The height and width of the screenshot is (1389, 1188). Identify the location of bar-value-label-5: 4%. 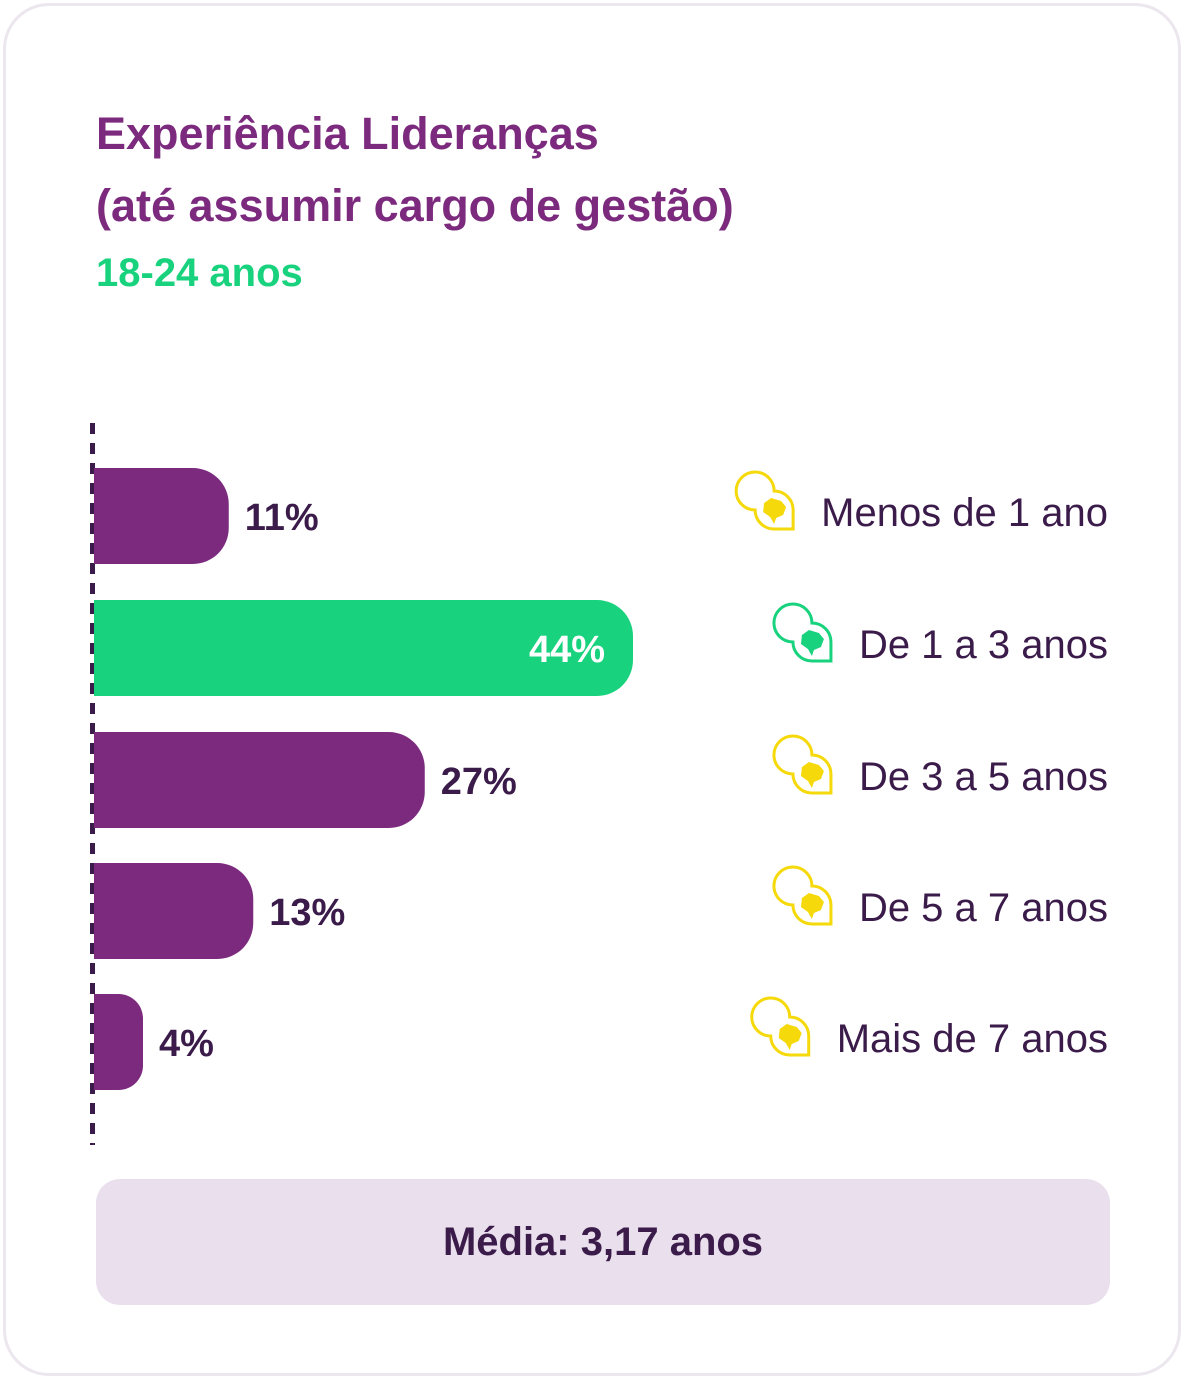
(186, 1044).